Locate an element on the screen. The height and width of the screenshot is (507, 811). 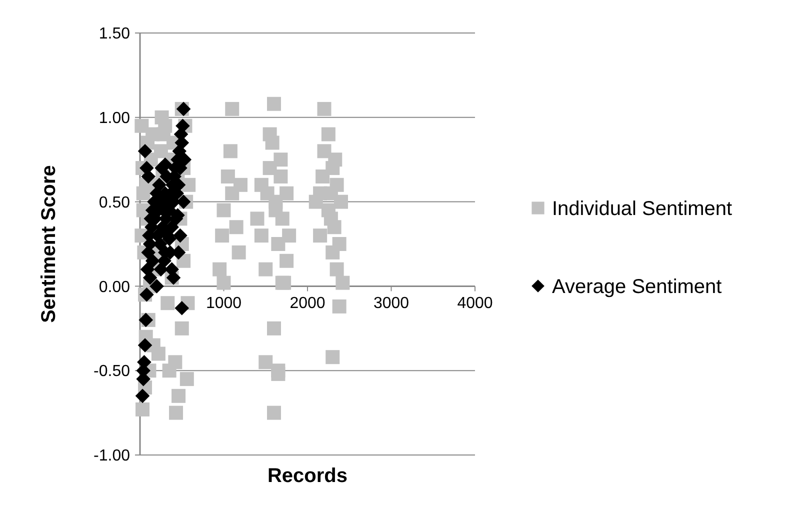
y-tick-label: -0.50 is located at coordinates (112, 371).